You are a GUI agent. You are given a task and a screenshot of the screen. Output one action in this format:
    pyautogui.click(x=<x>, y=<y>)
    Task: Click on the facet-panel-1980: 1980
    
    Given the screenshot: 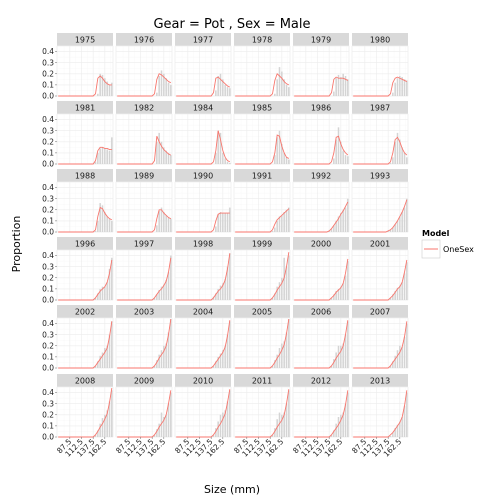 What is the action you would take?
    pyautogui.click(x=380, y=65)
    